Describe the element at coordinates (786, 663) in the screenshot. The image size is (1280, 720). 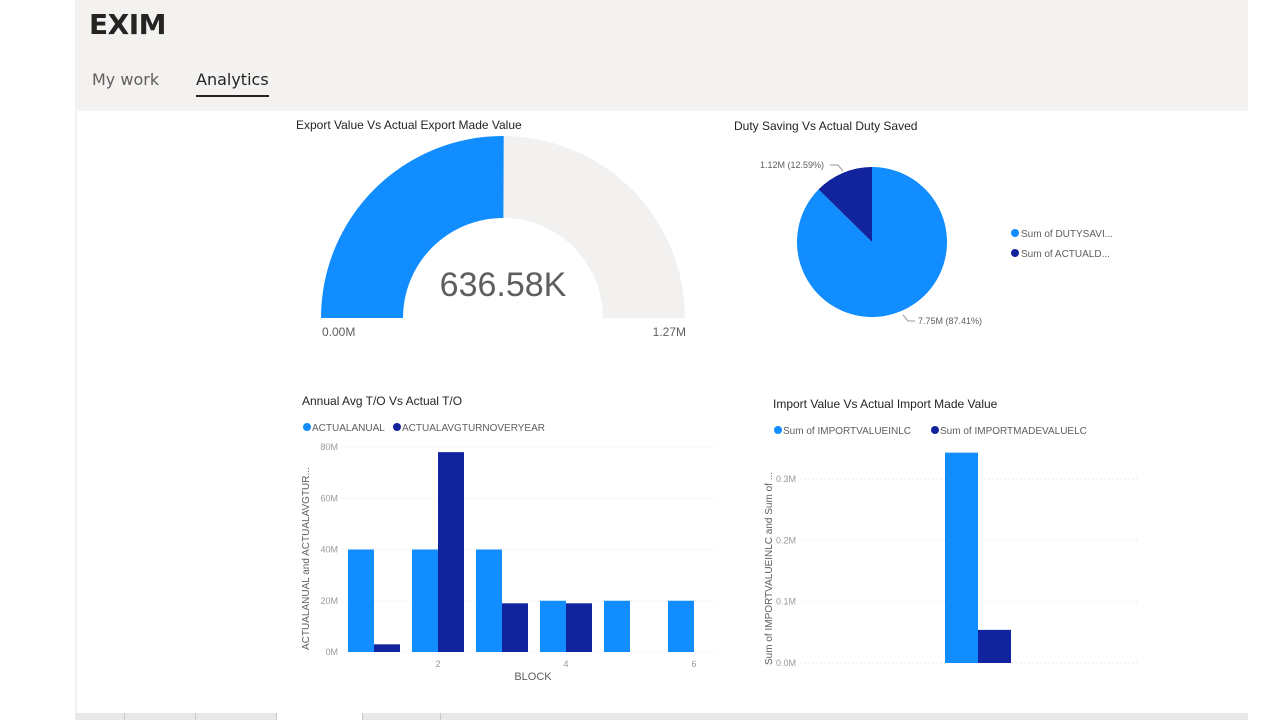
I see `y-tick-label: 0.0M` at that location.